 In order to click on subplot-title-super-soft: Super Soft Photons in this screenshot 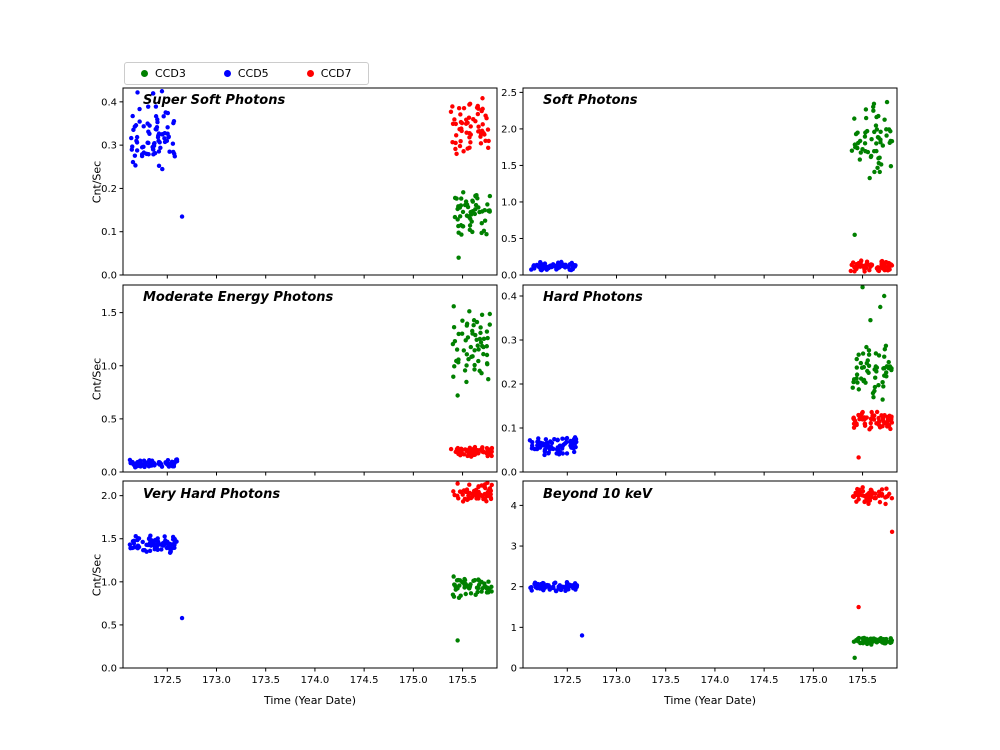, I will do `click(214, 100)`.